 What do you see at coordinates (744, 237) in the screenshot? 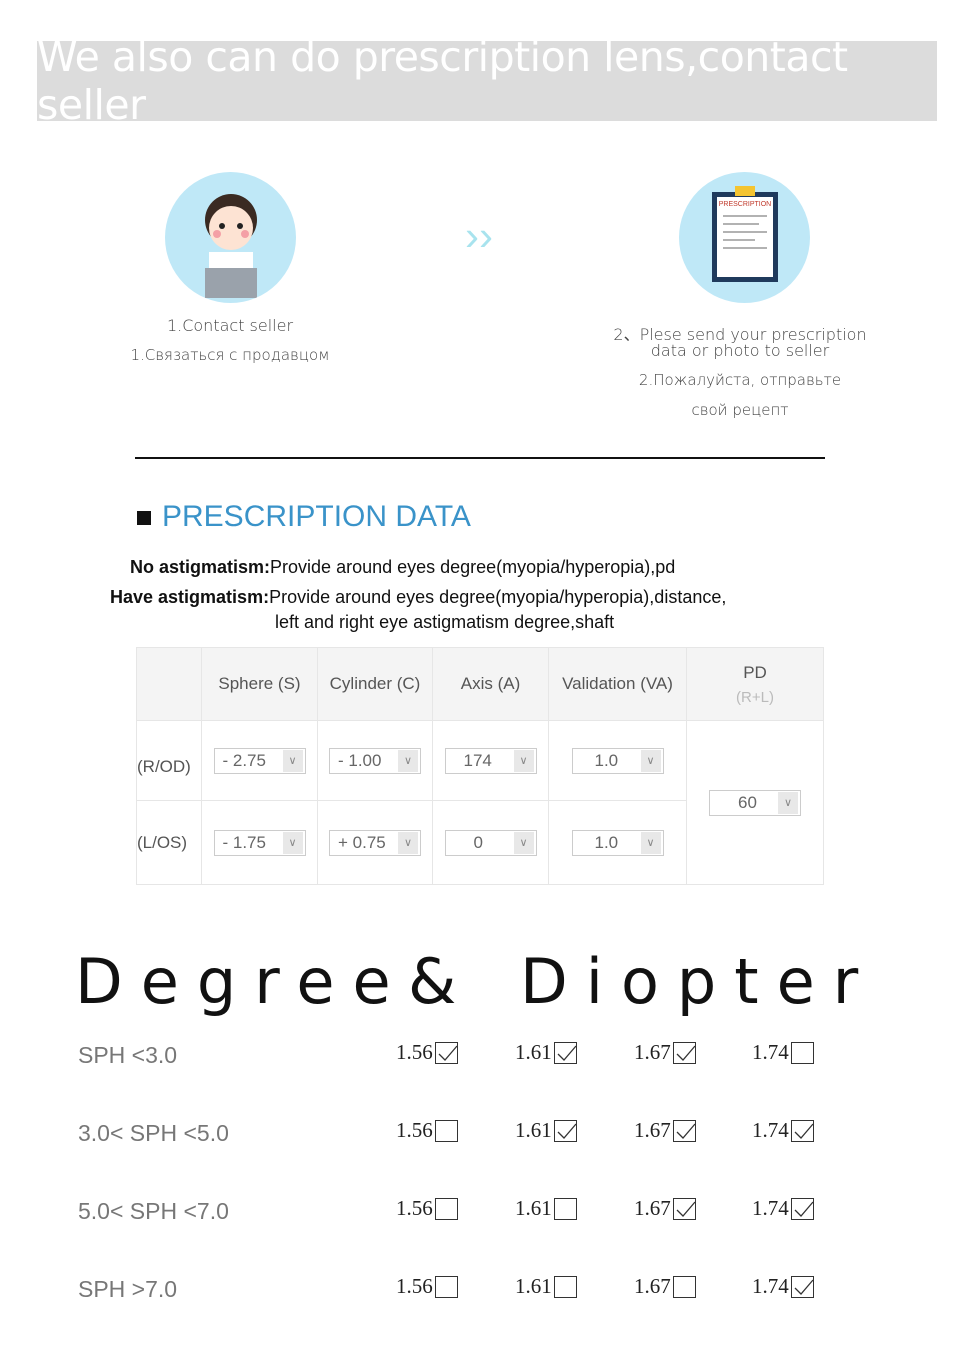
I see `prescription-clipboard-icon: PRESCRIPTION` at bounding box center [744, 237].